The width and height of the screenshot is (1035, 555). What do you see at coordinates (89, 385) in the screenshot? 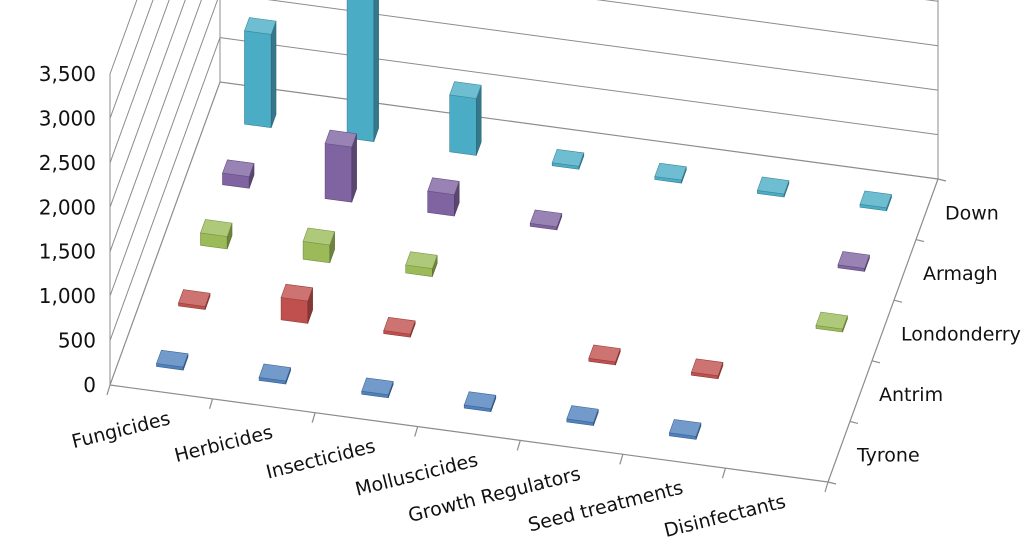
I see `y-tick-label: 0` at bounding box center [89, 385].